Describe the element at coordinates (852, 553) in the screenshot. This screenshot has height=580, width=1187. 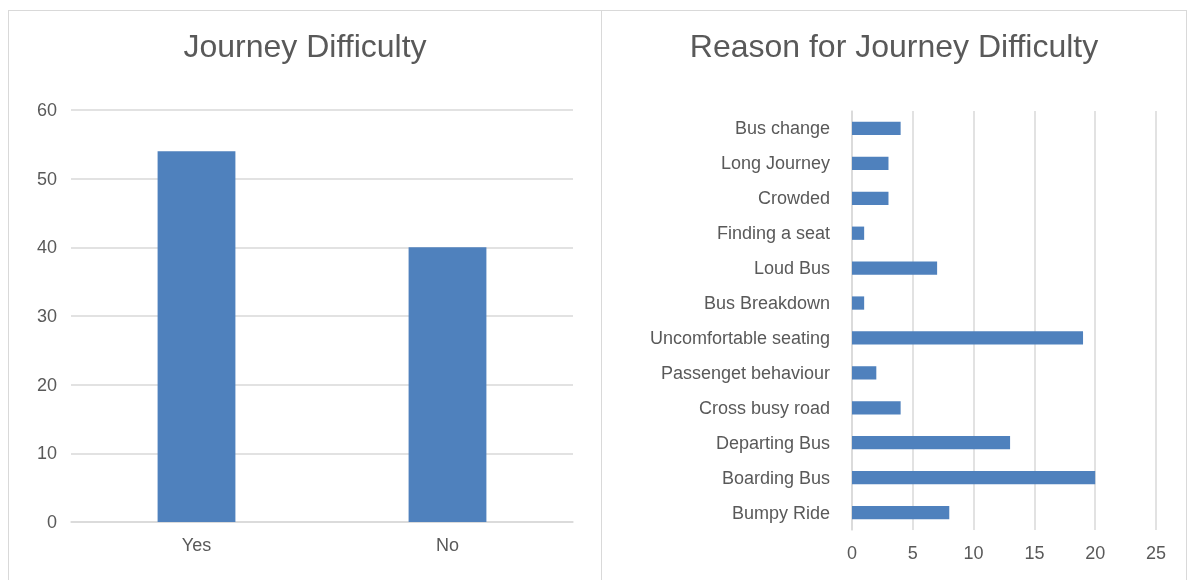
I see `x-tick-label: 0` at that location.